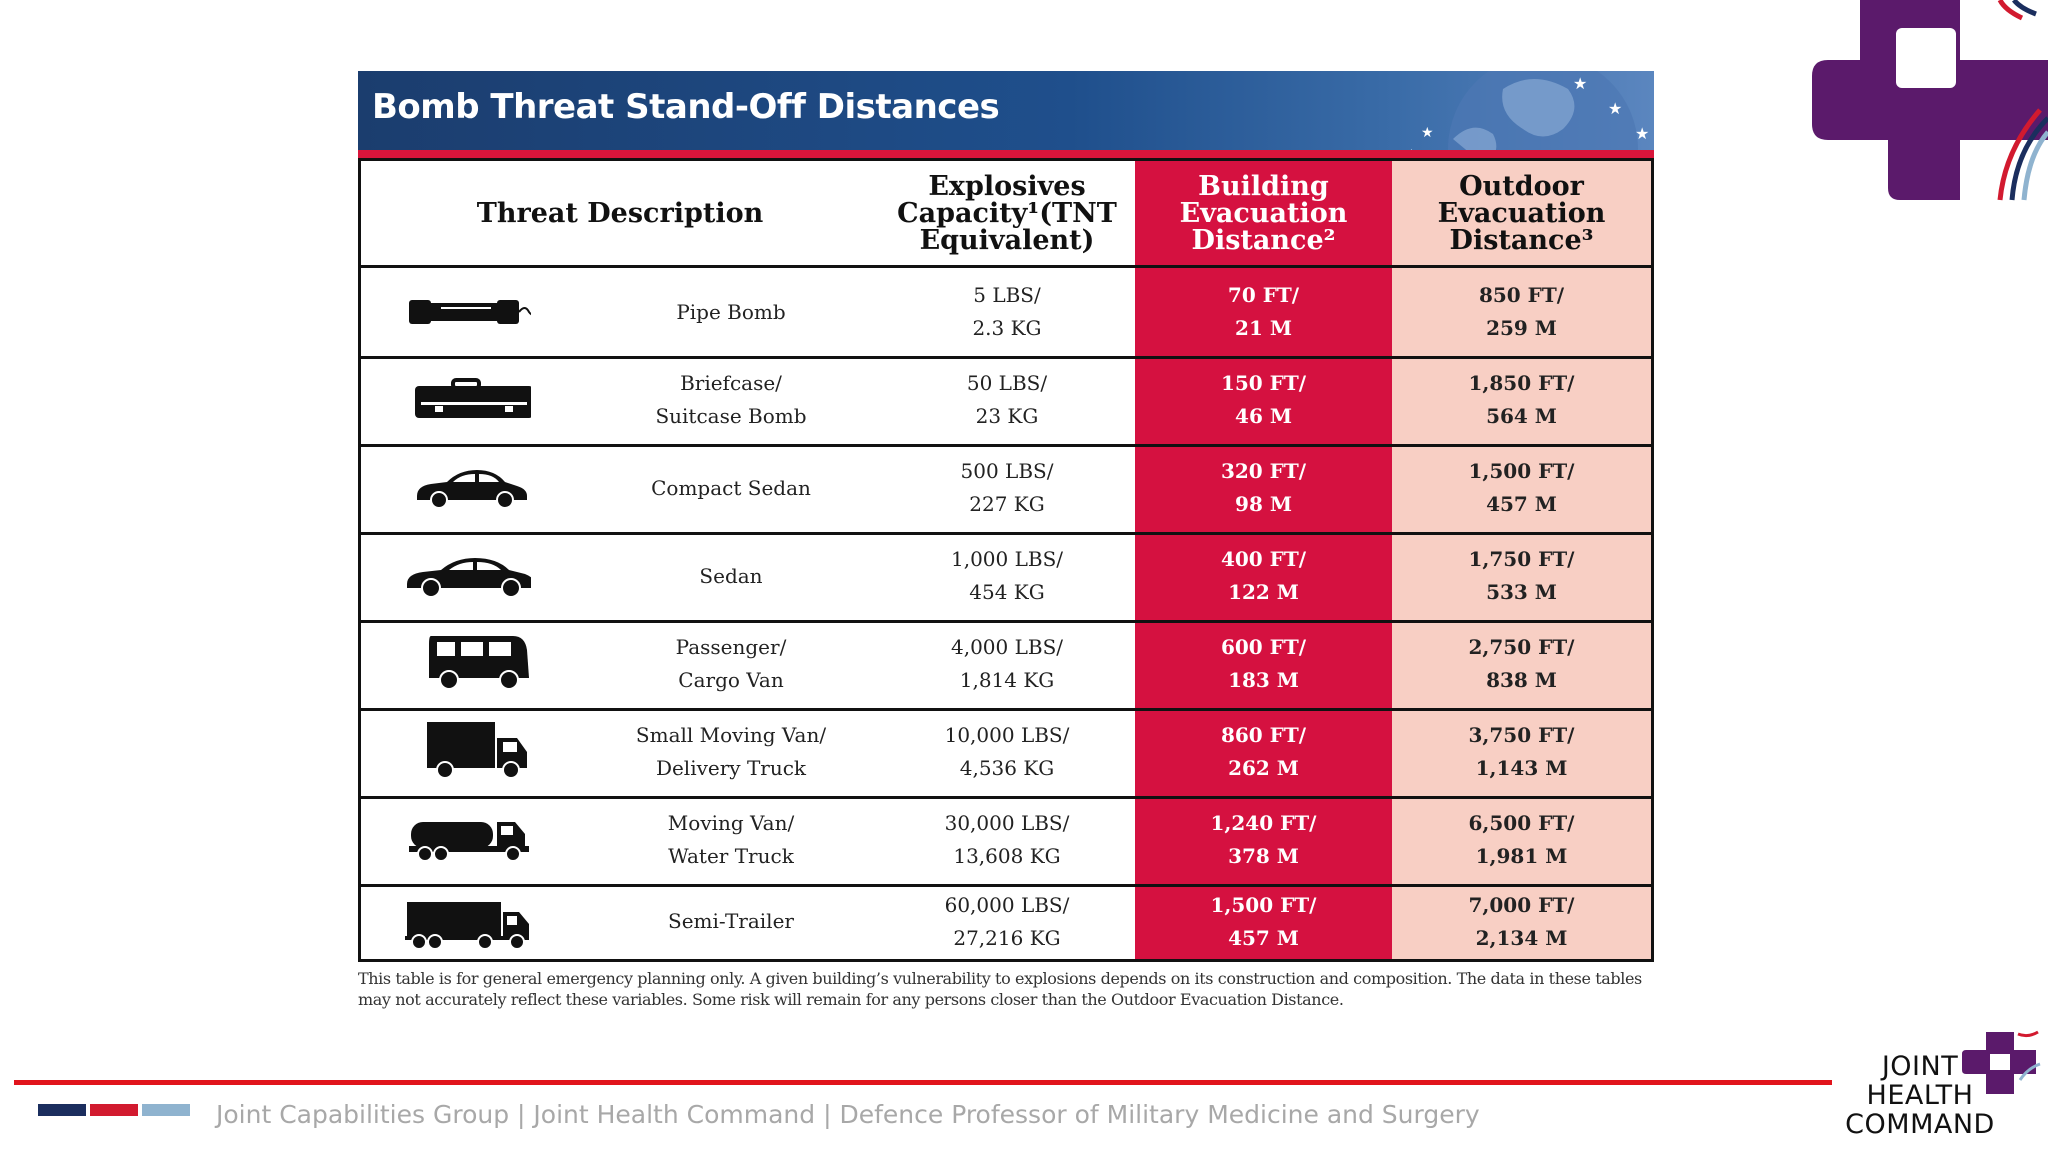 This screenshot has height=1152, width=2048. I want to click on outdoor-evacuation-distance: 7,000 FT/ 2,134 M, so click(1521, 921).